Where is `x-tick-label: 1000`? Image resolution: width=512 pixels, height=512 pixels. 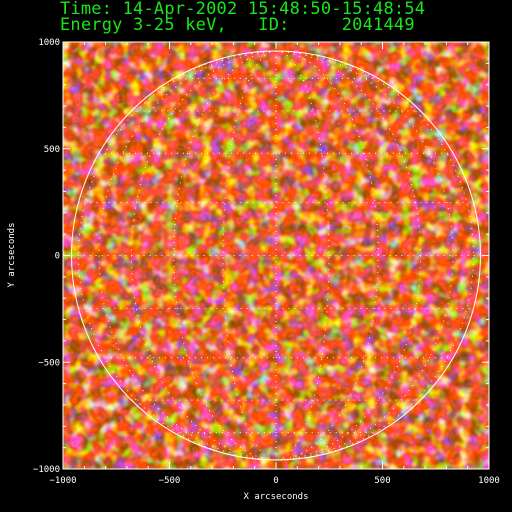 x-tick-label: 1000 is located at coordinates (489, 481).